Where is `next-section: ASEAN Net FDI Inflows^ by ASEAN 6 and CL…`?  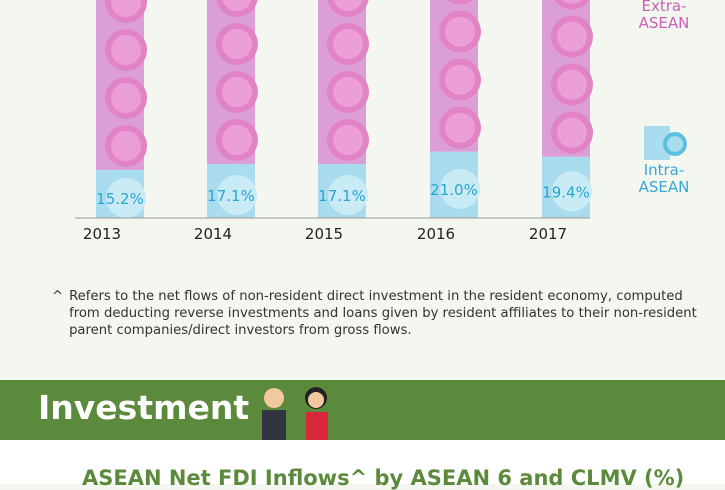 next-section: ASEAN Net FDI Inflows^ by ASEAN 6 and CL… is located at coordinates (362, 465).